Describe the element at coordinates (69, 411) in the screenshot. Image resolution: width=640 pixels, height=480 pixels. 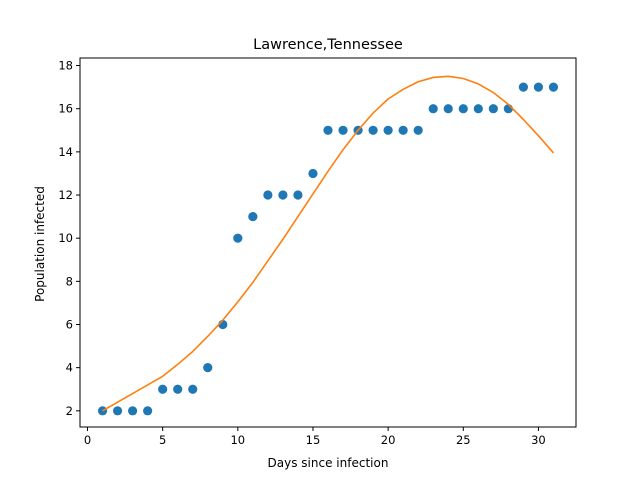
I see `y-tick-label: 2` at that location.